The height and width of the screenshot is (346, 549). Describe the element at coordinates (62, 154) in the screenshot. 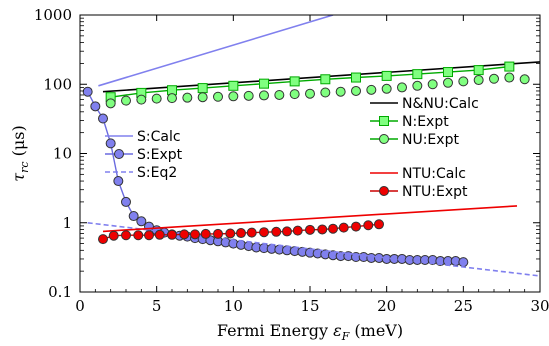

I see `y-tick-label: 10` at that location.